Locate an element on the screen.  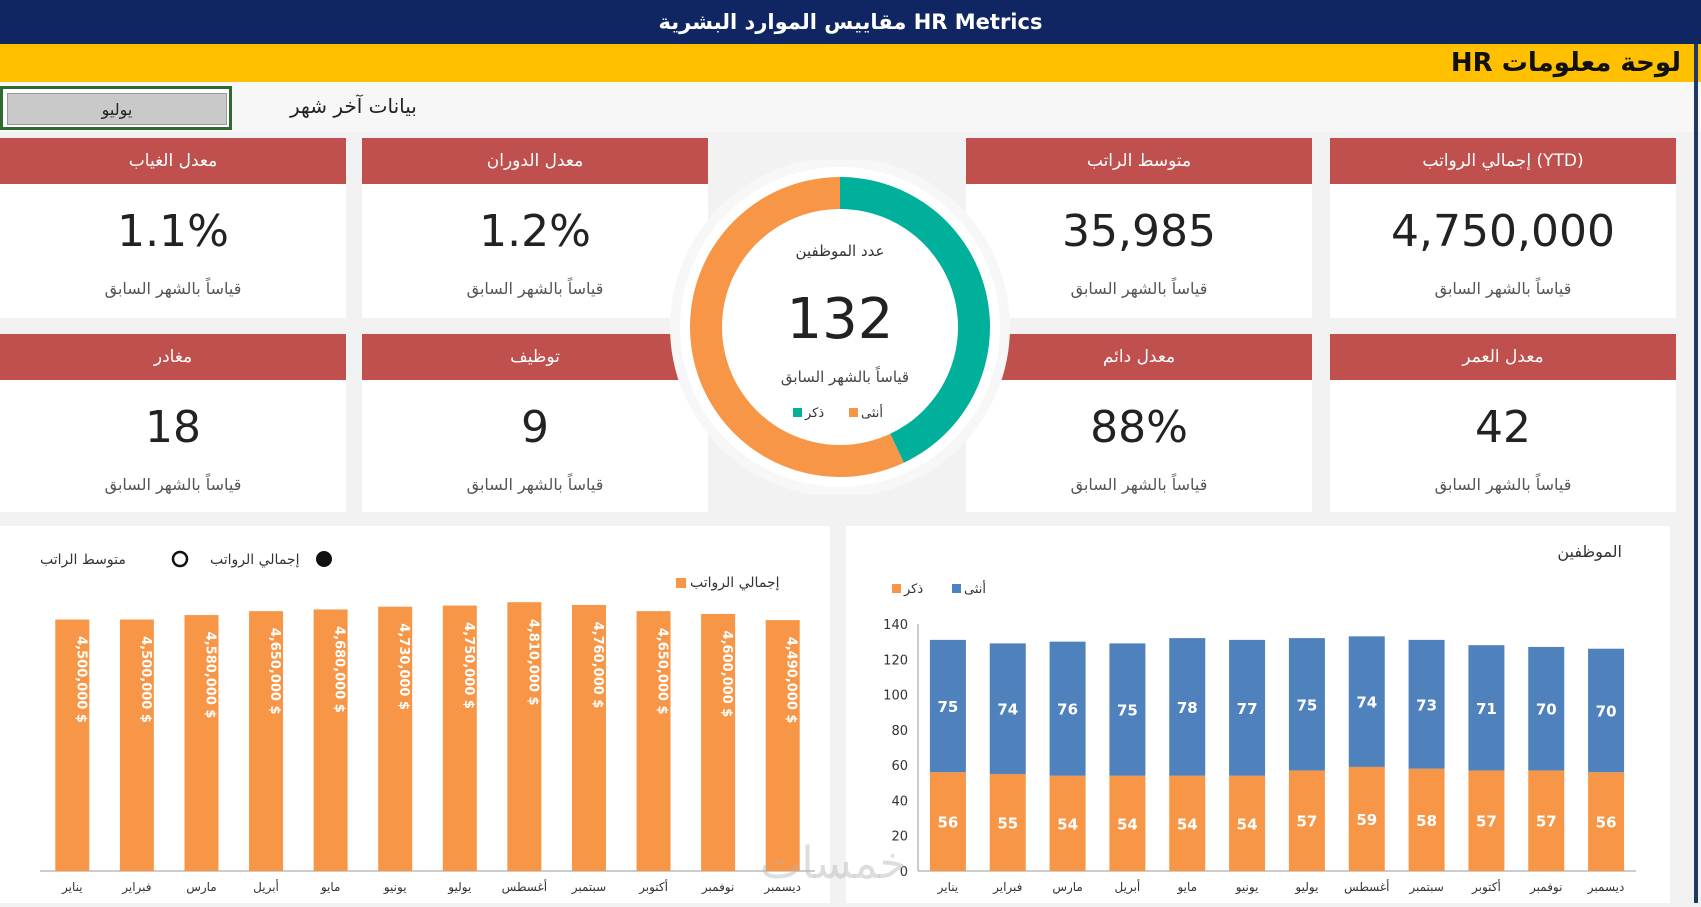
salary-x-tick: فبراير is located at coordinates (136, 887).